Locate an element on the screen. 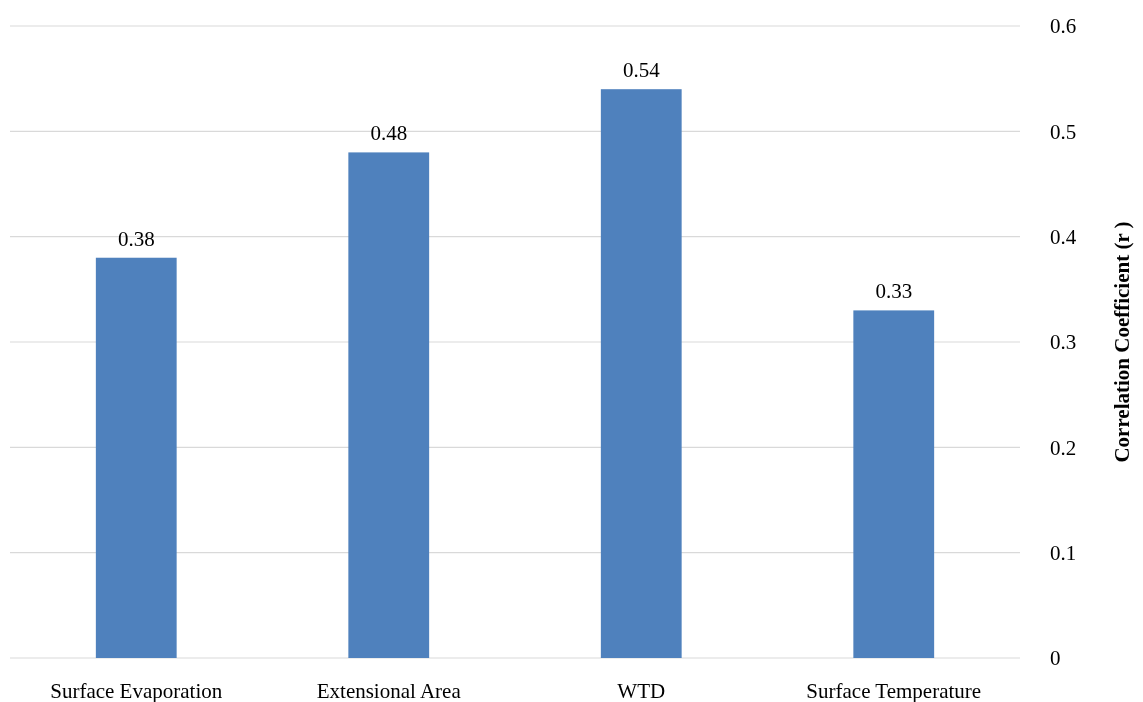  x-tick-label: Surface Temperature is located at coordinates (894, 690).